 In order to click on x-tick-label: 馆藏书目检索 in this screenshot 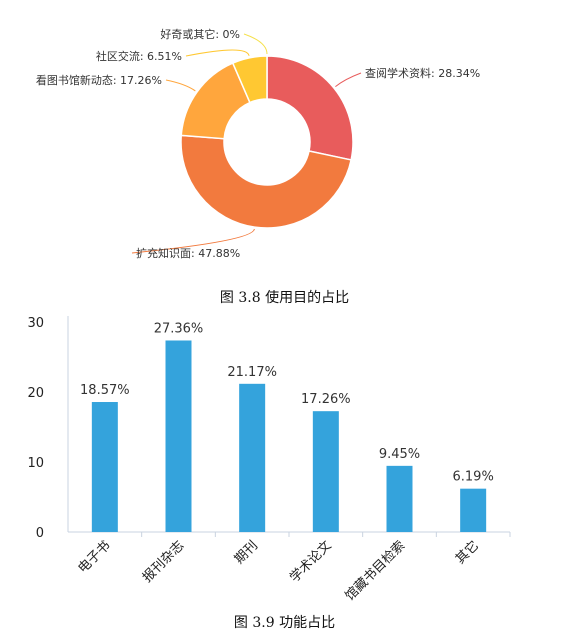, I will do `click(376, 571)`.